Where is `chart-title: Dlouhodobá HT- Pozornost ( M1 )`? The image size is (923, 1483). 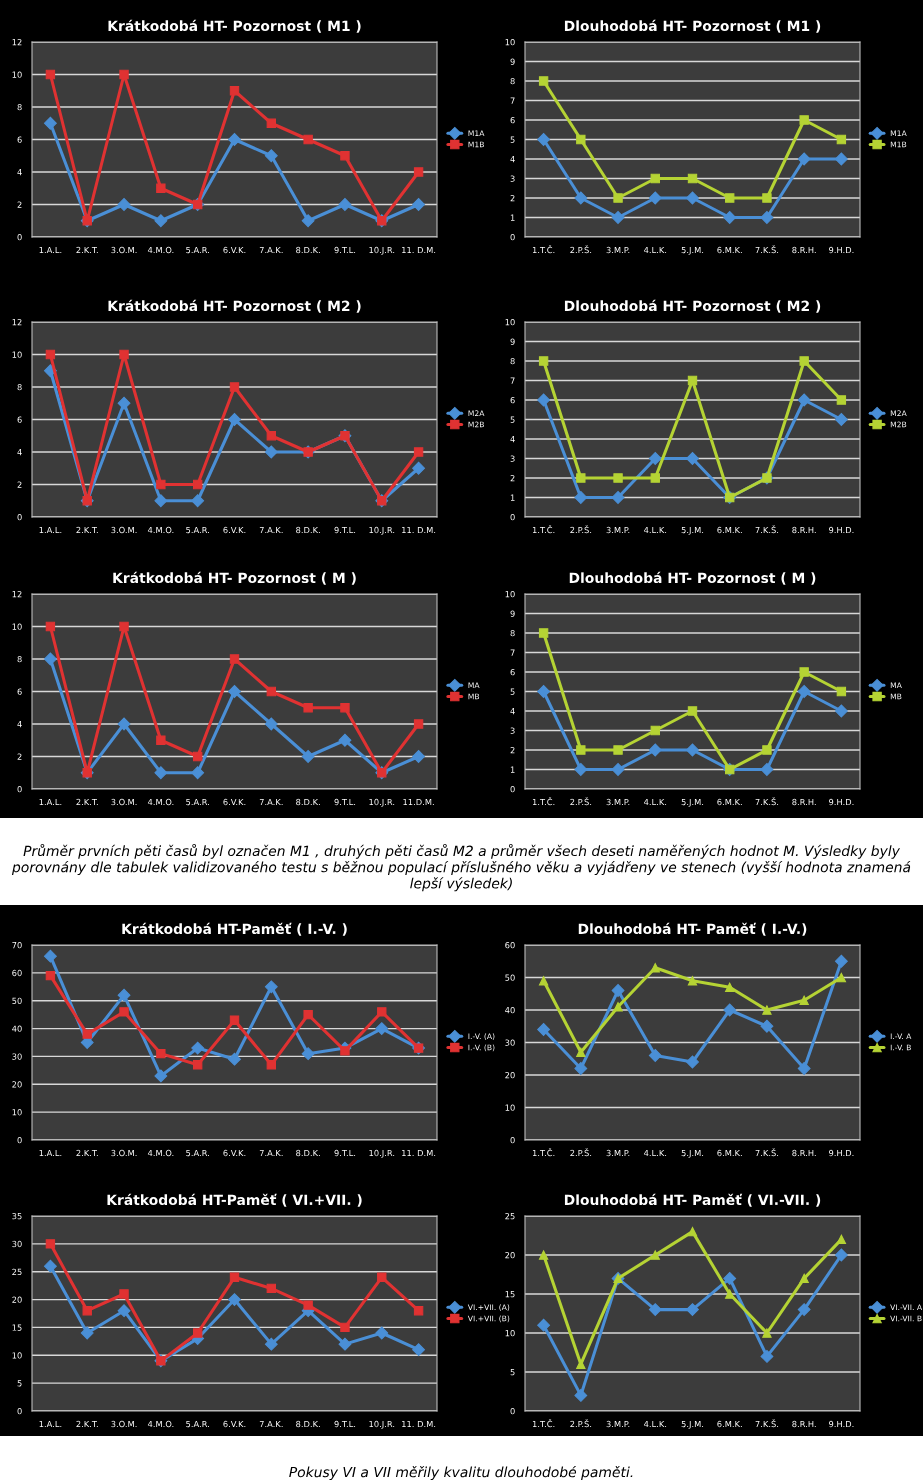 chart-title: Dlouhodobá HT- Pozornost ( M1 ) is located at coordinates (692, 26).